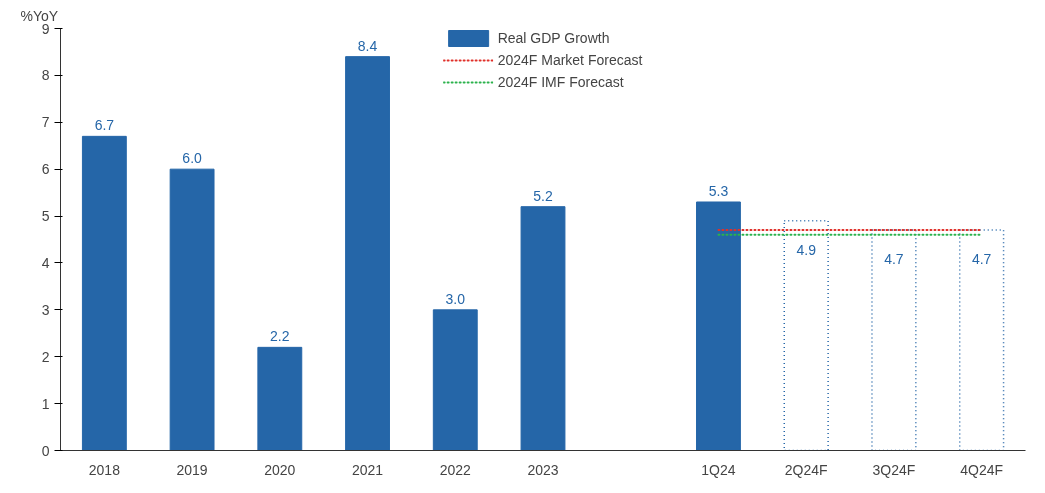 The height and width of the screenshot is (493, 1045). What do you see at coordinates (104, 469) in the screenshot?
I see `x-tick-label: 2018` at bounding box center [104, 469].